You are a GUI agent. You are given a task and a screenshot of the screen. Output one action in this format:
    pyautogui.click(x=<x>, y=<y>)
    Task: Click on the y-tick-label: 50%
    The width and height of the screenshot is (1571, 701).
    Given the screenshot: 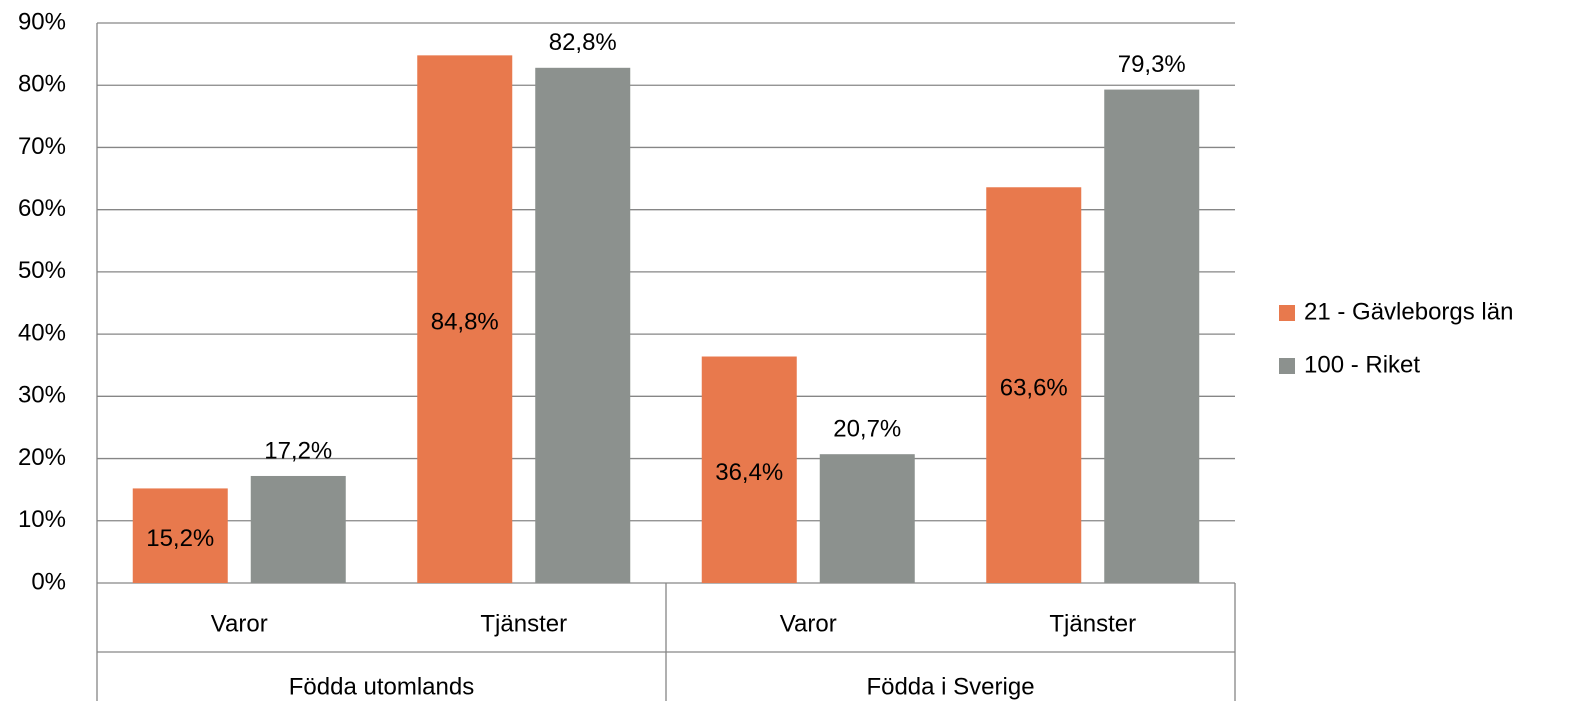 What is the action you would take?
    pyautogui.click(x=42, y=270)
    